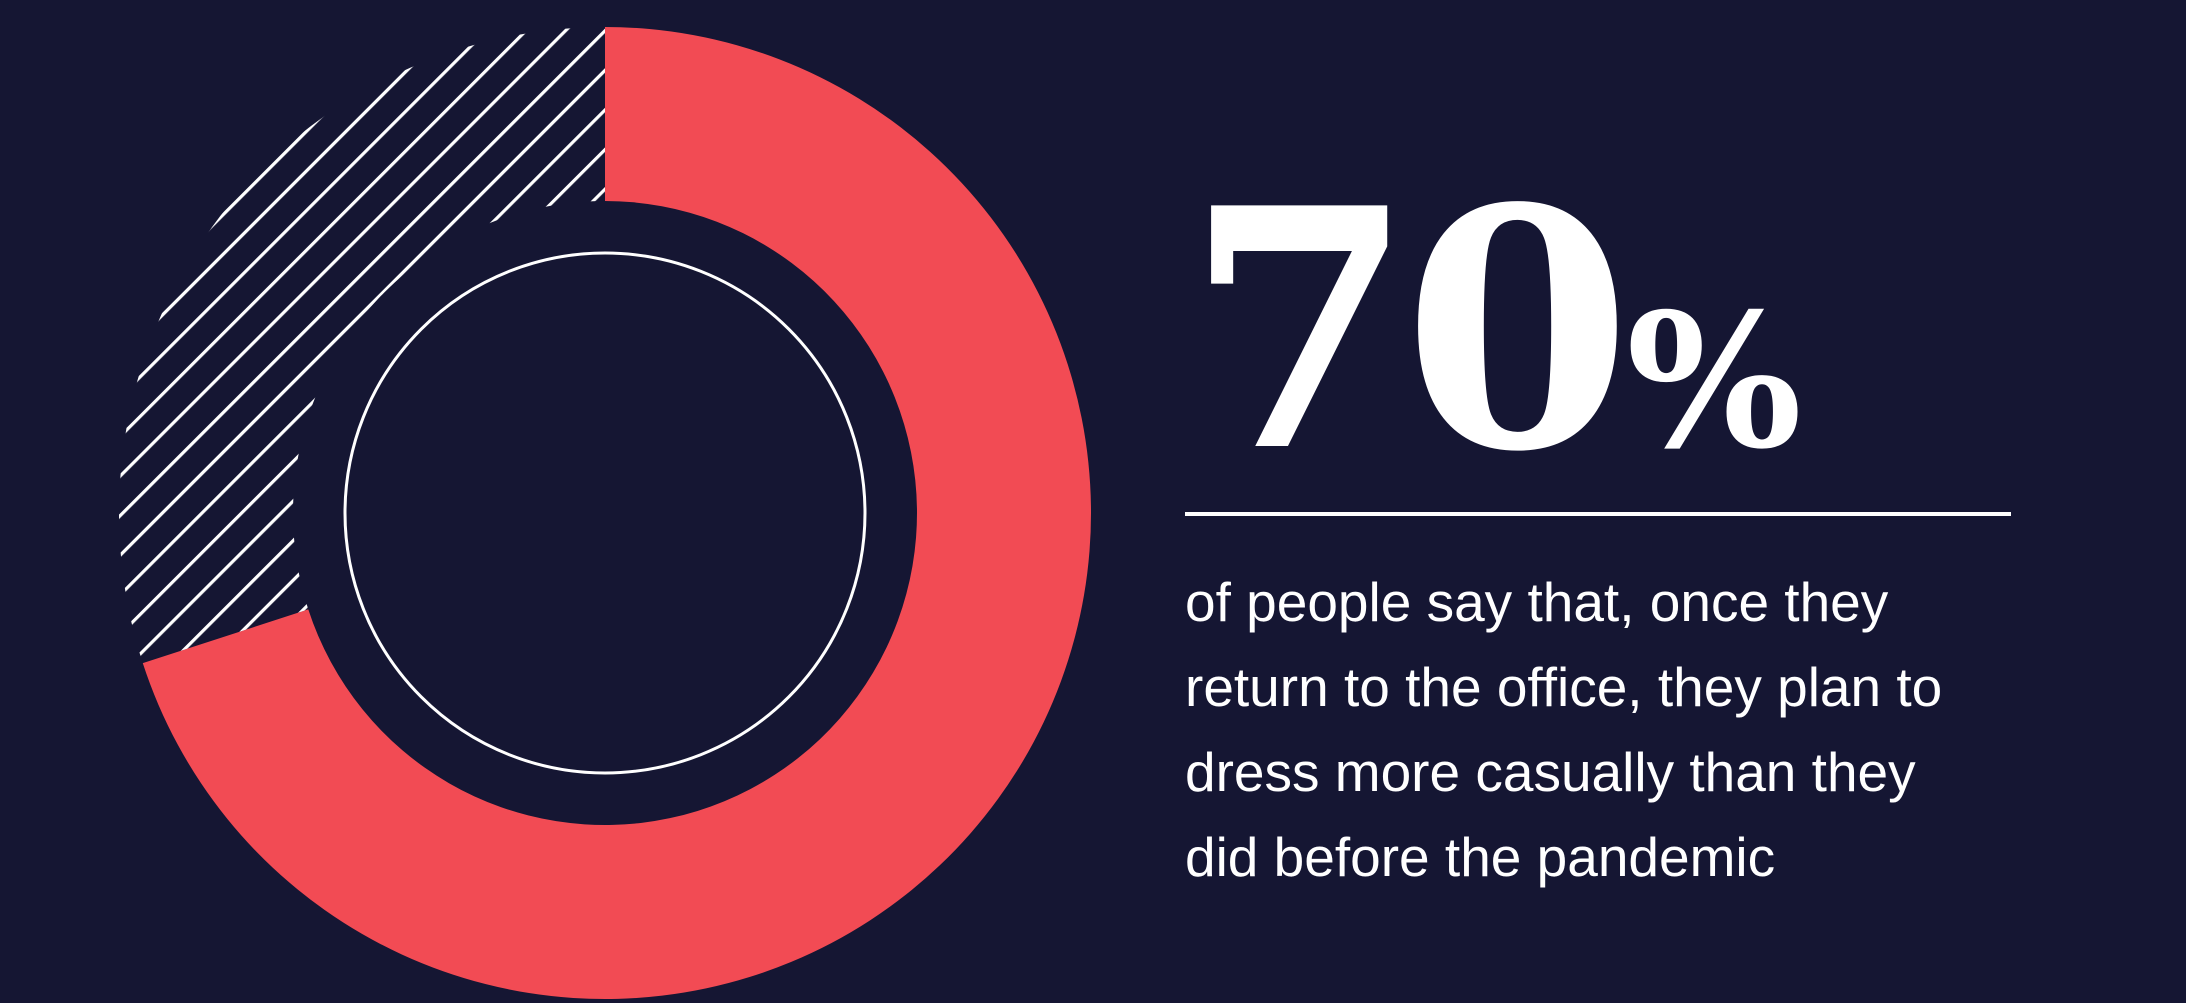 This screenshot has width=2186, height=1003. I want to click on stat-number: 70, so click(1408, 330).